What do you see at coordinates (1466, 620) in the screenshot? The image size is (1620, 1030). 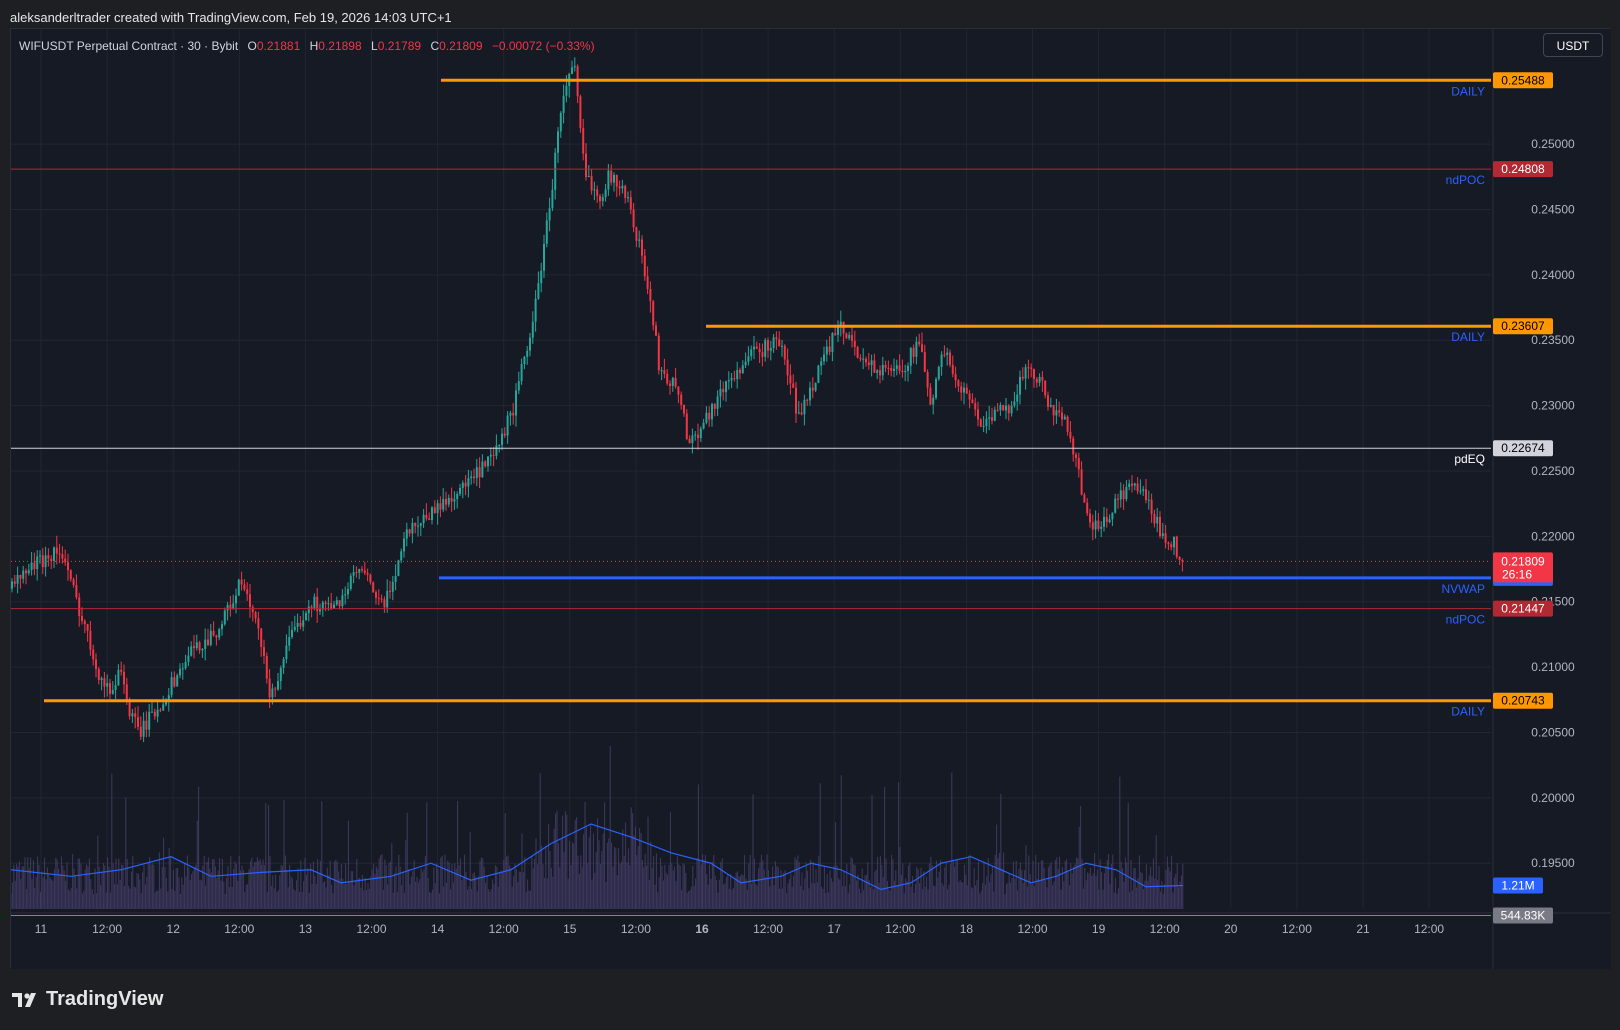 I see `level-label-ndpoc-2: ndPOC` at bounding box center [1466, 620].